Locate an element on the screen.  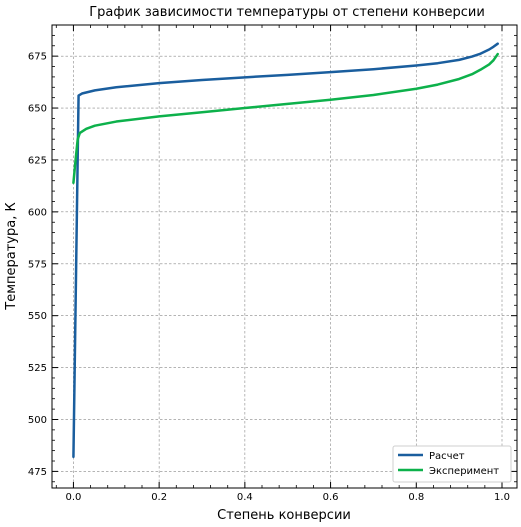
y-tick-label: 675 is located at coordinates (37, 57).